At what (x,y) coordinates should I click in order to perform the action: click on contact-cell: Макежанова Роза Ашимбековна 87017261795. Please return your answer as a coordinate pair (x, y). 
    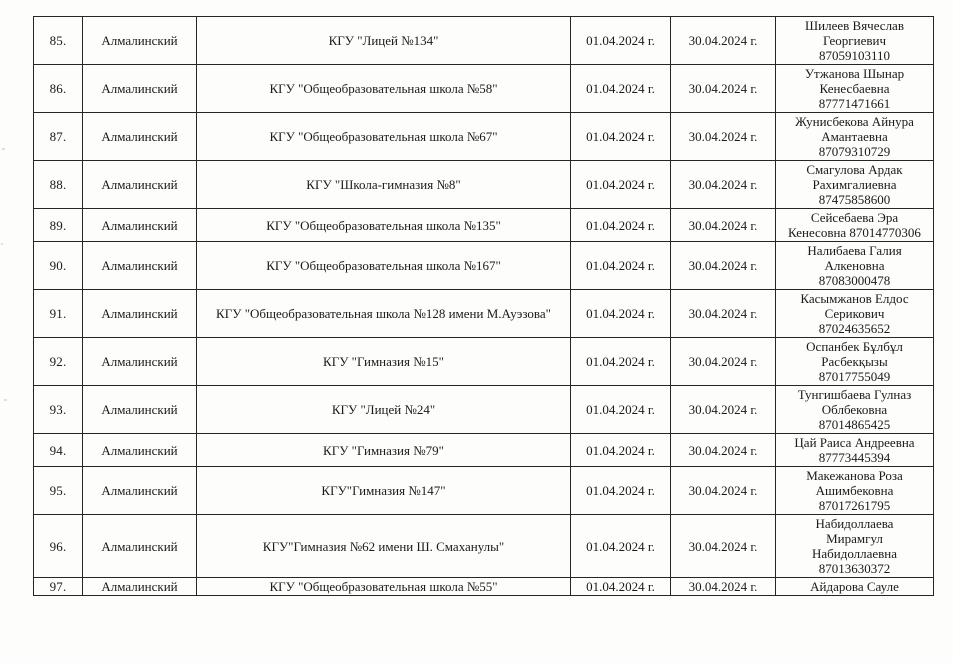
    Looking at the image, I should click on (854, 490).